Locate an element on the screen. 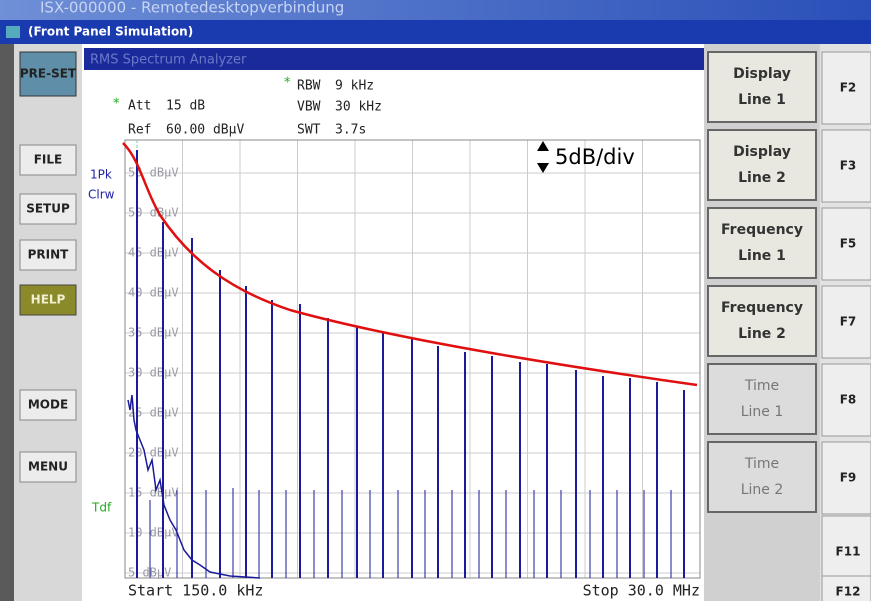 This screenshot has width=871, height=601. fkey-label: F2 is located at coordinates (848, 88).